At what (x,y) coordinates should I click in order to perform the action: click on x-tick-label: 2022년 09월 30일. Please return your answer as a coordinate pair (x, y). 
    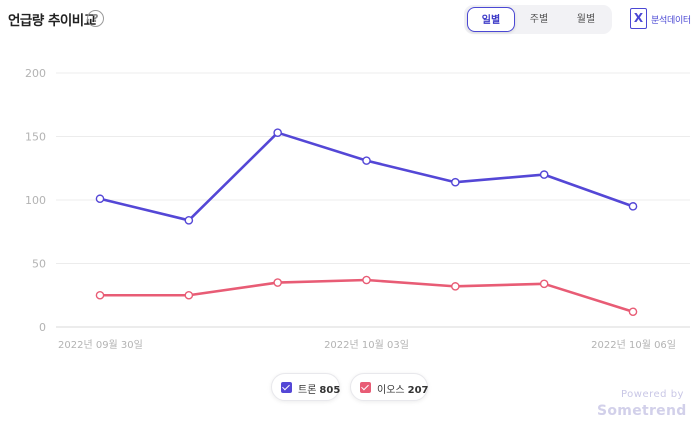
    Looking at the image, I should click on (100, 345).